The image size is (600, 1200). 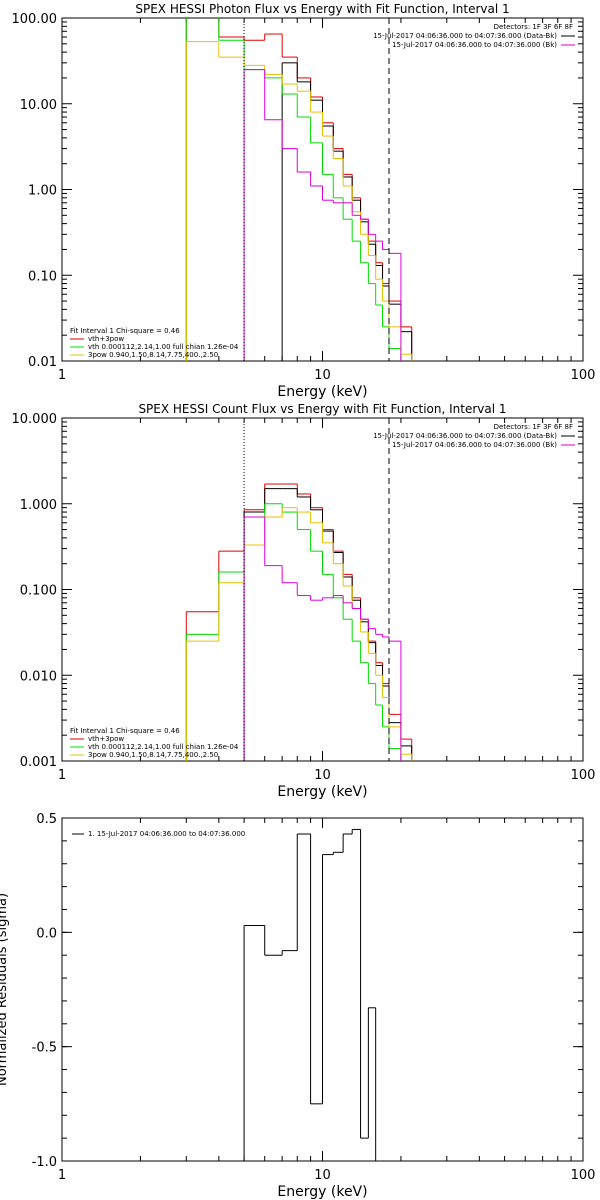 I want to click on y-tick-label: 0.5, so click(x=46, y=819).